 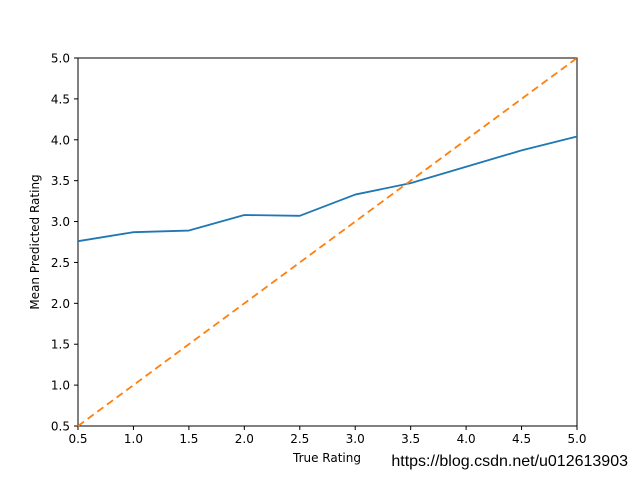 What do you see at coordinates (576, 439) in the screenshot?
I see `x-tick-label: 5.0` at bounding box center [576, 439].